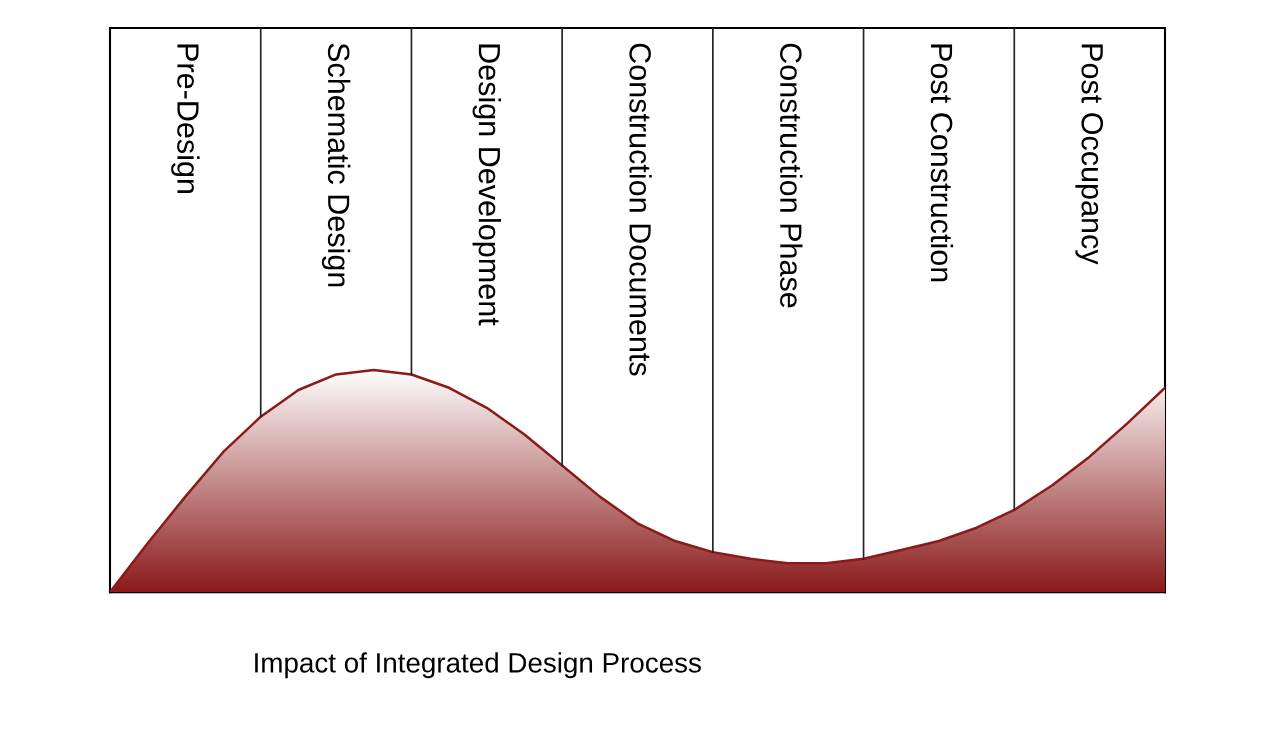 Image resolution: width=1263 pixels, height=731 pixels. Describe the element at coordinates (1089, 154) in the screenshot. I see `text: Post Occupancy` at that location.